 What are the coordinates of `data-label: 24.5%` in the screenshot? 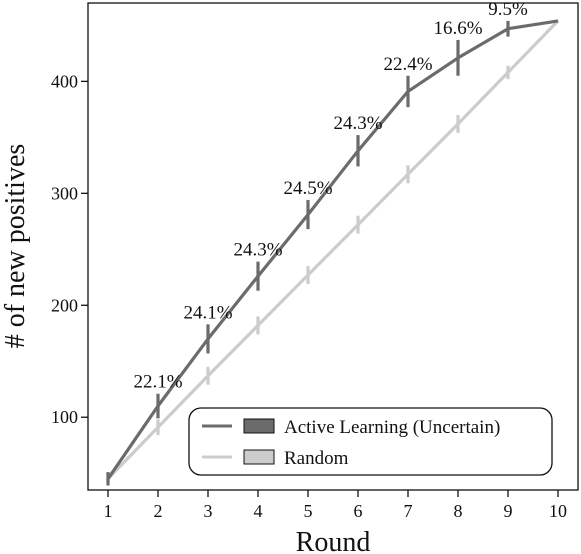 It's located at (307, 188).